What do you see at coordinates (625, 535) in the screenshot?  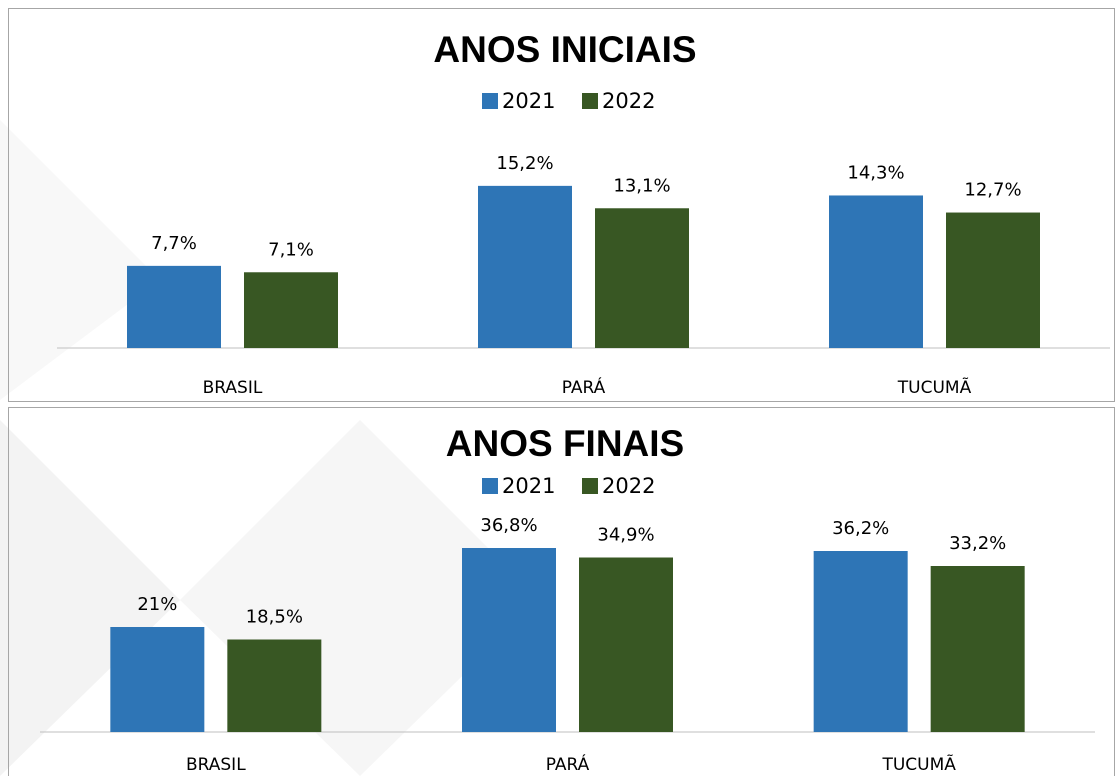 I see `value-label: 34,9%` at bounding box center [625, 535].